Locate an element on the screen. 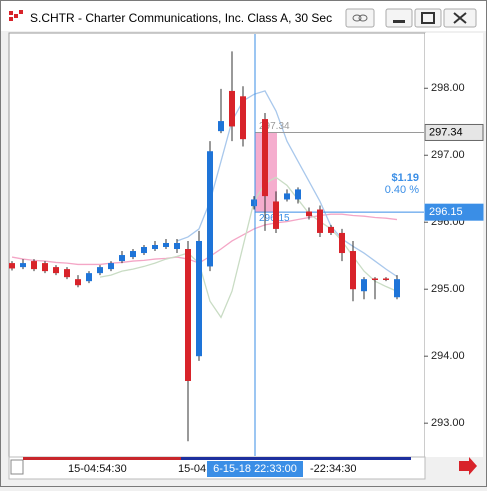 The width and height of the screenshot is (487, 491). price-marker-label: 297.34 is located at coordinates (446, 132).